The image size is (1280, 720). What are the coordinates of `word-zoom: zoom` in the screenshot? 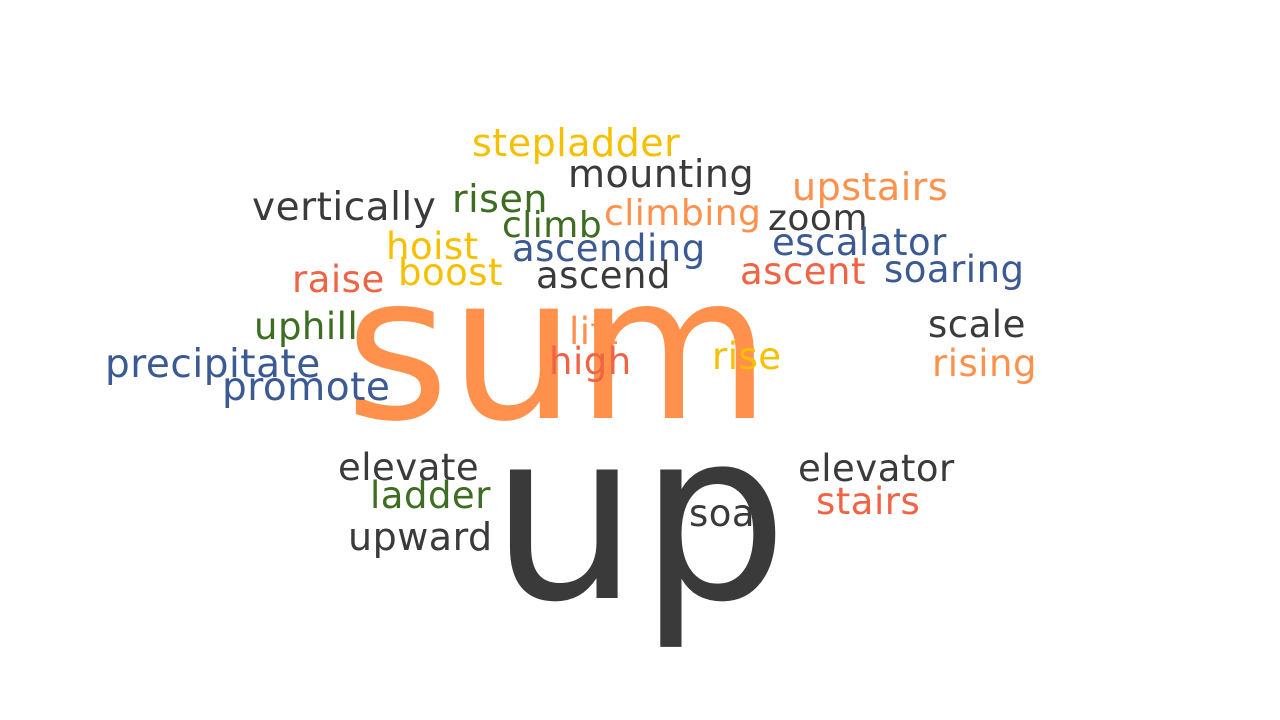 It's located at (818, 218).